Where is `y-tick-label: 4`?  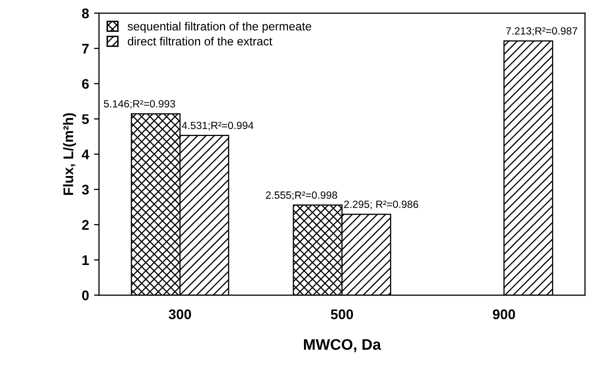
y-tick-label: 4 is located at coordinates (86, 155).